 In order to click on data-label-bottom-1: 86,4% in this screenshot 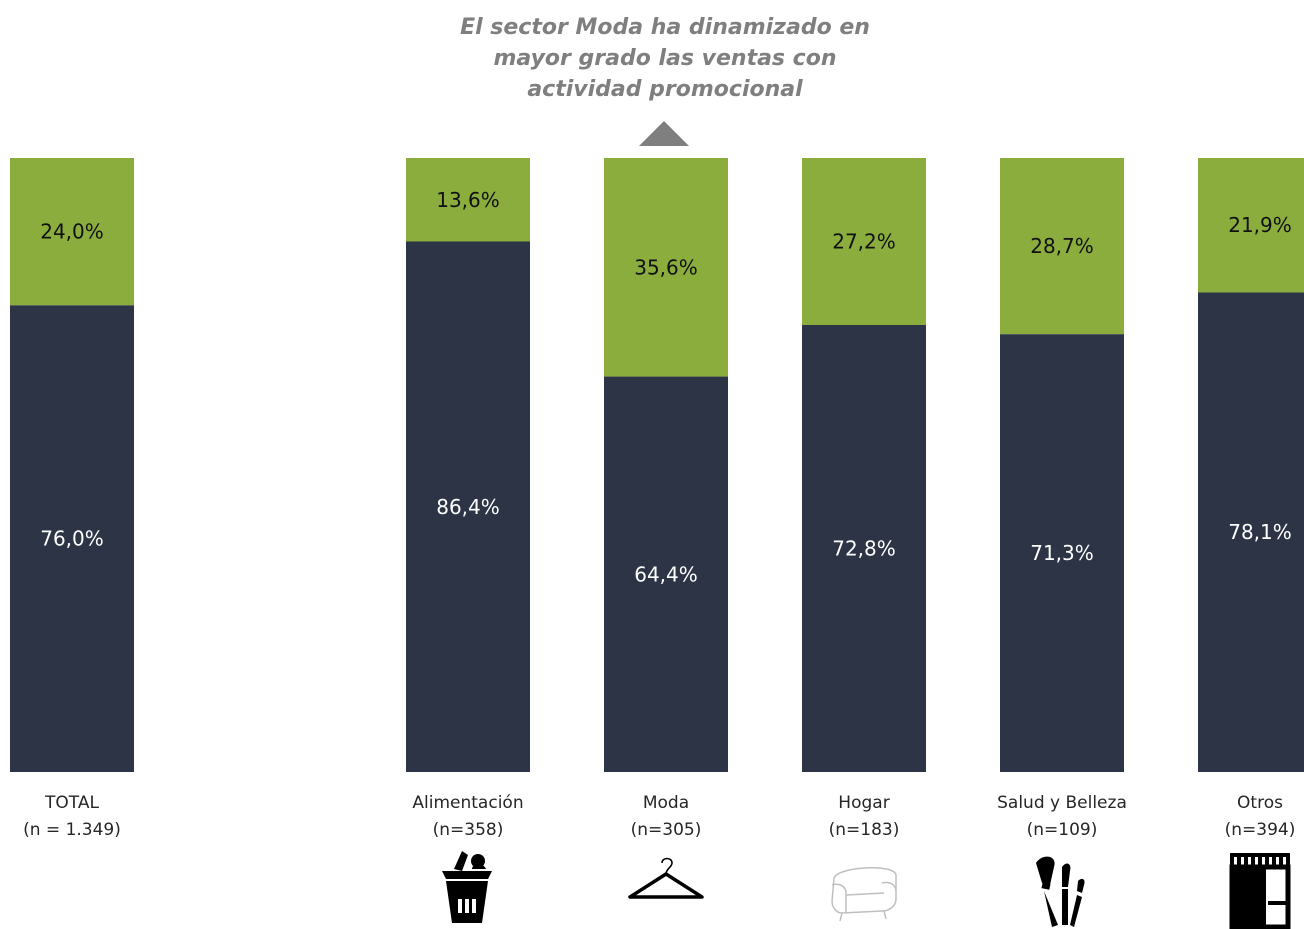, I will do `click(468, 507)`.